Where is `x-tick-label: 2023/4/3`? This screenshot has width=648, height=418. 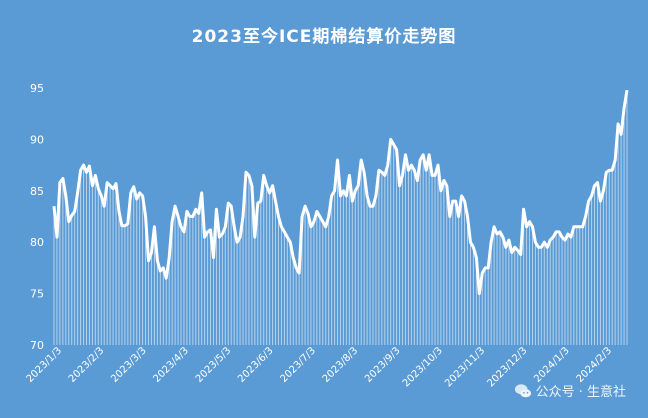
x-tick-label: 2023/4/3 is located at coordinates (172, 365).